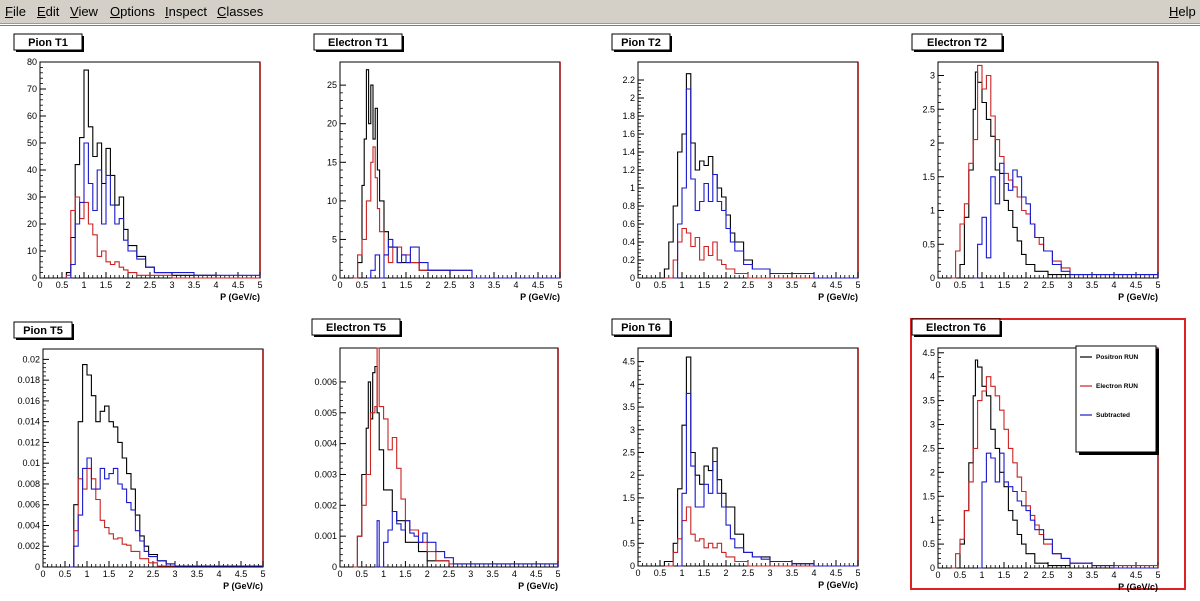 The width and height of the screenshot is (1200, 601). What do you see at coordinates (32, 224) in the screenshot?
I see `y-tick-label: 20` at bounding box center [32, 224].